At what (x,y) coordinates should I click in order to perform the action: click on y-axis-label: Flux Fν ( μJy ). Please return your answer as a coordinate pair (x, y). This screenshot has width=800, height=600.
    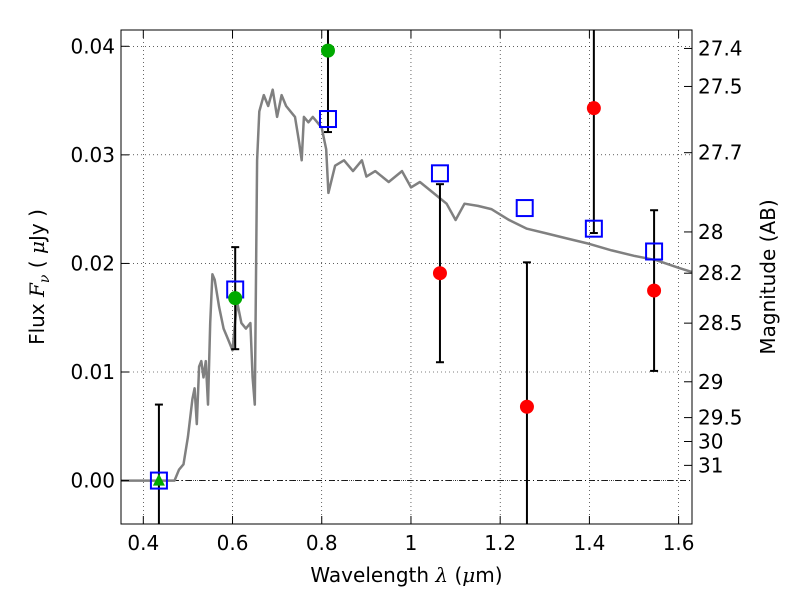
    Looking at the image, I should click on (39, 277).